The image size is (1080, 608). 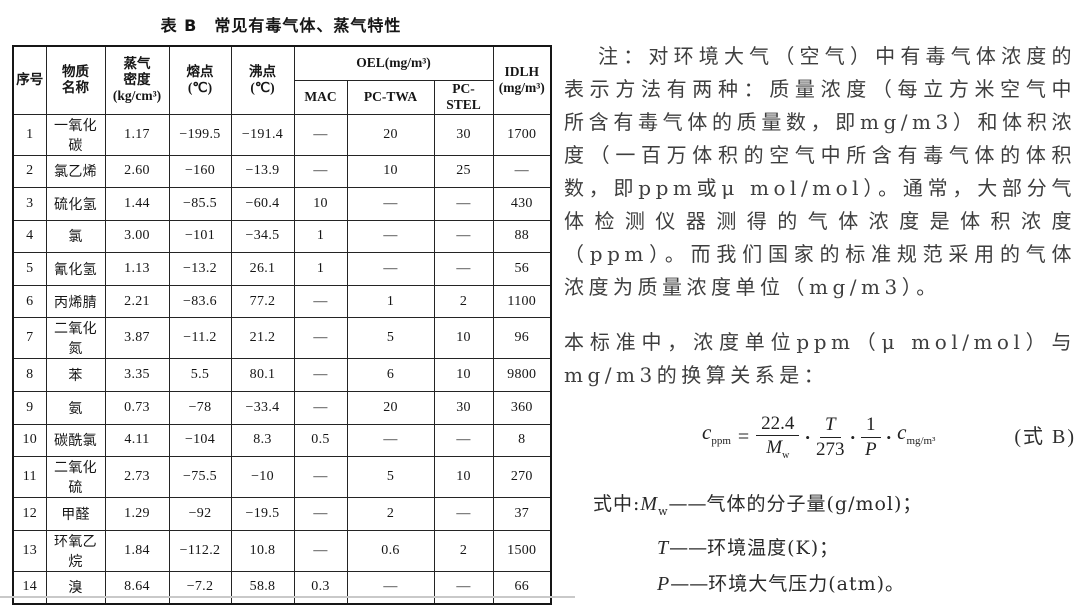 What do you see at coordinates (522, 440) in the screenshot?
I see `cell-idlh: 8` at bounding box center [522, 440].